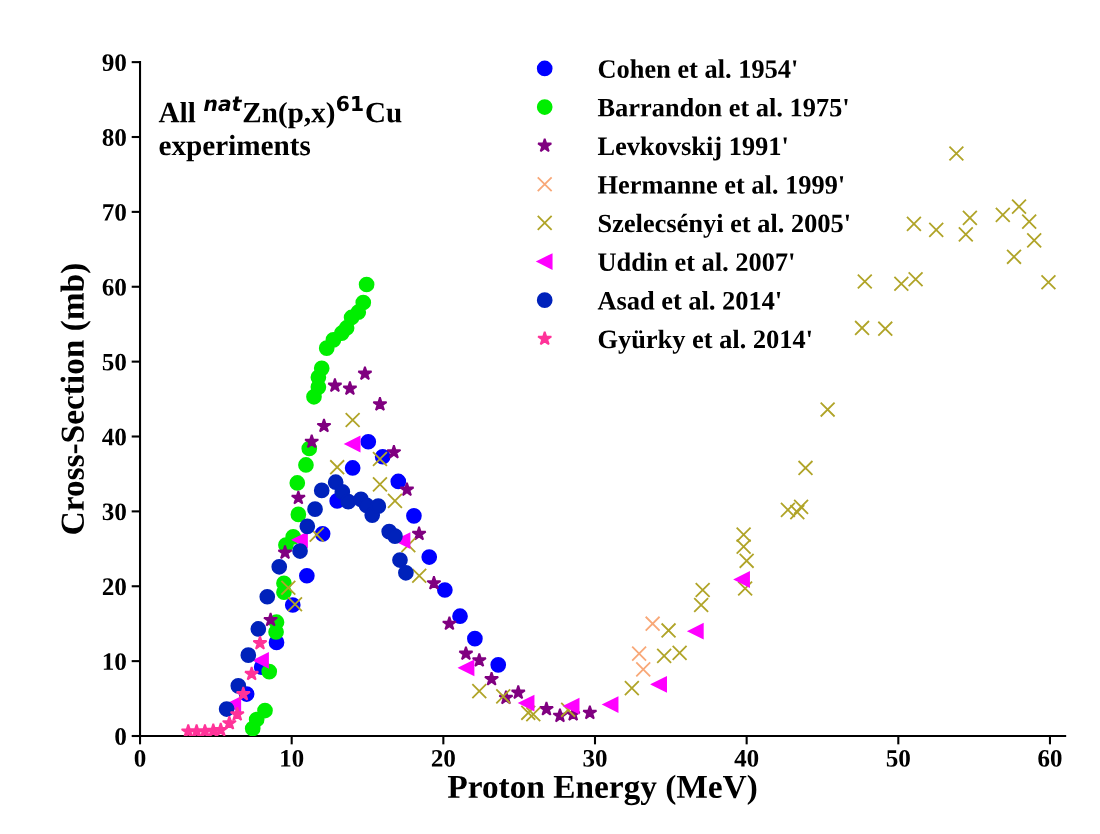  I want to click on y-tick-label: 50, so click(114, 362).